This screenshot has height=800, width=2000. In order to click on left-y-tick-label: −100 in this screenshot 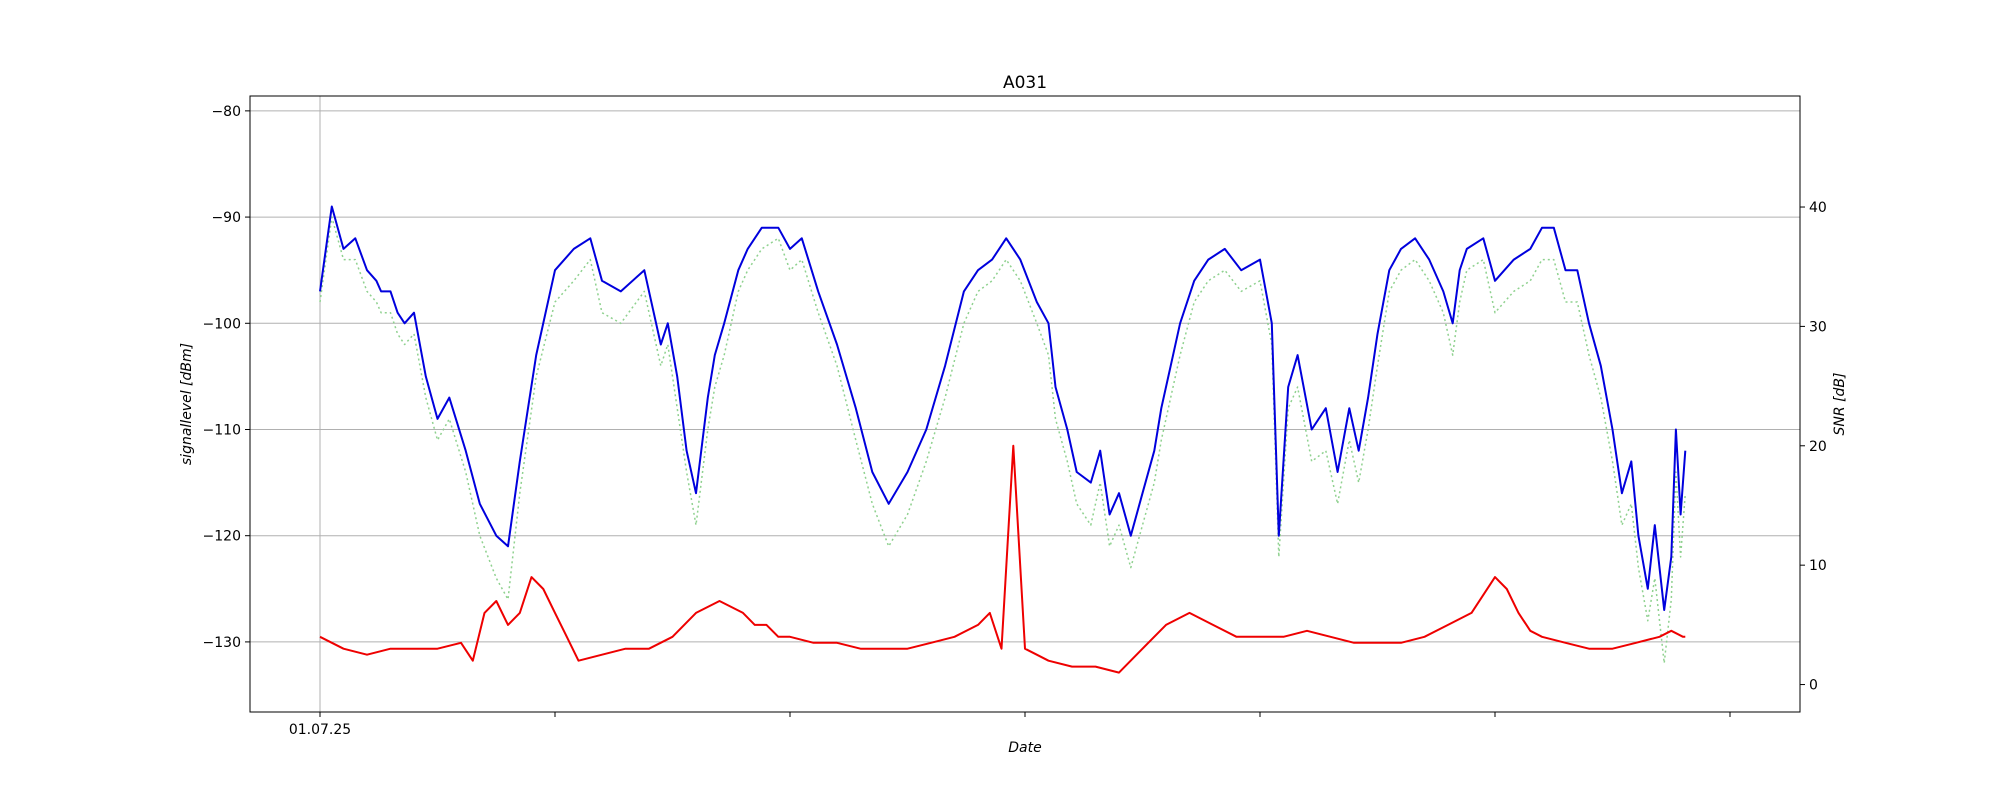, I will do `click(222, 324)`.